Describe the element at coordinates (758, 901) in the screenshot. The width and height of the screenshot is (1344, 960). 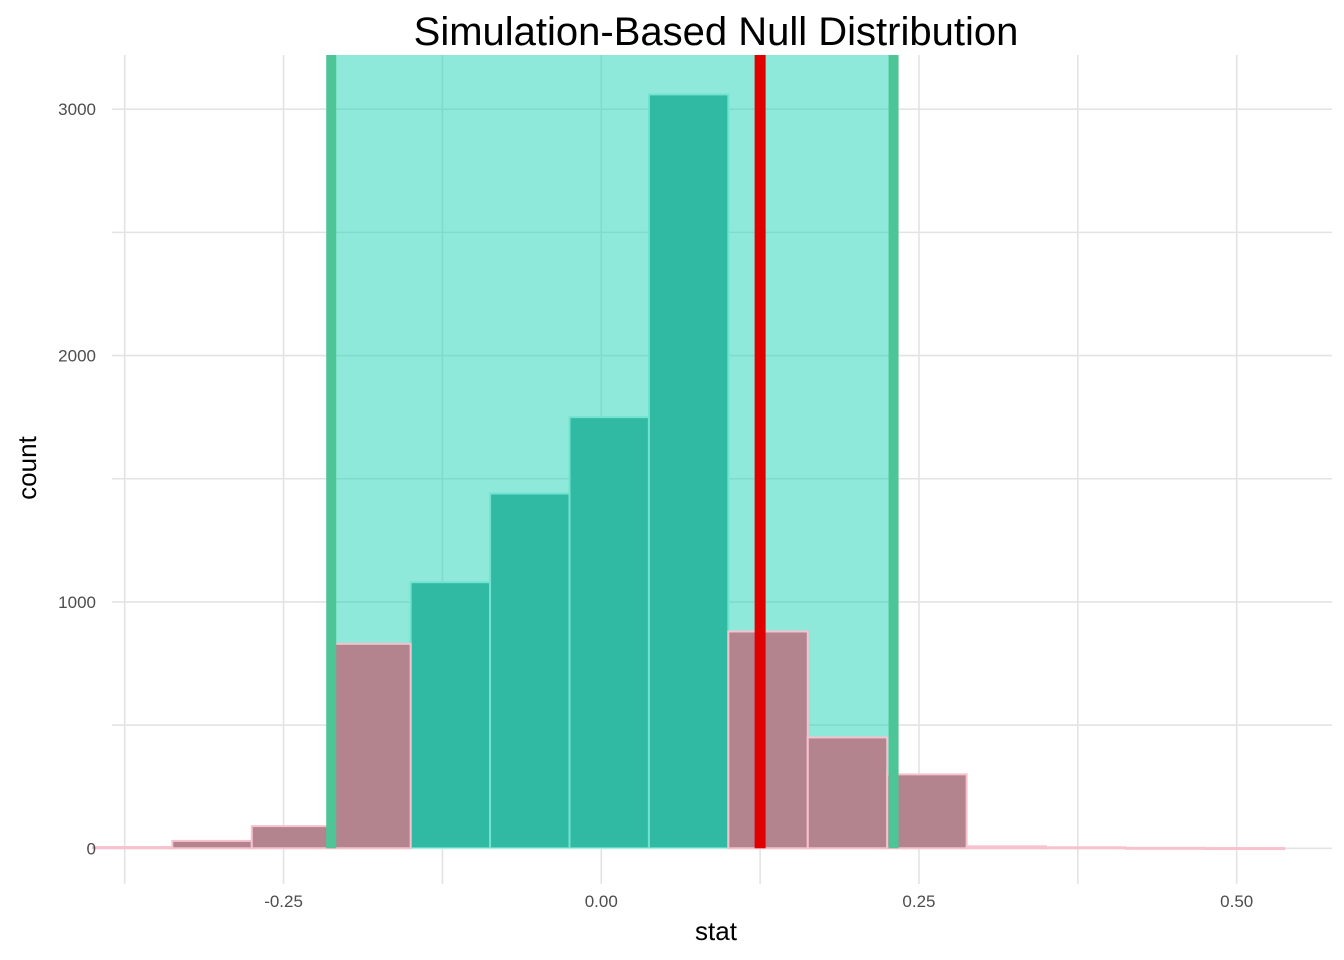
I see `x-tick-labels: -0.25 0.00 0.25 0.50` at that location.